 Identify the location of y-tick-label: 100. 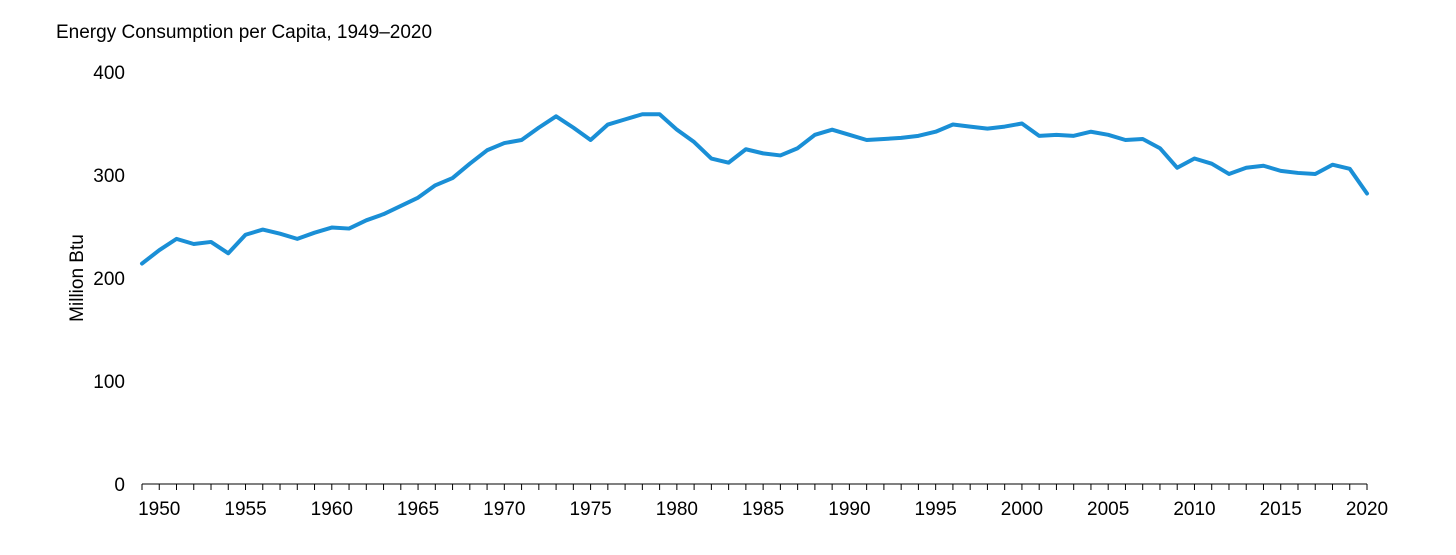
(109, 382).